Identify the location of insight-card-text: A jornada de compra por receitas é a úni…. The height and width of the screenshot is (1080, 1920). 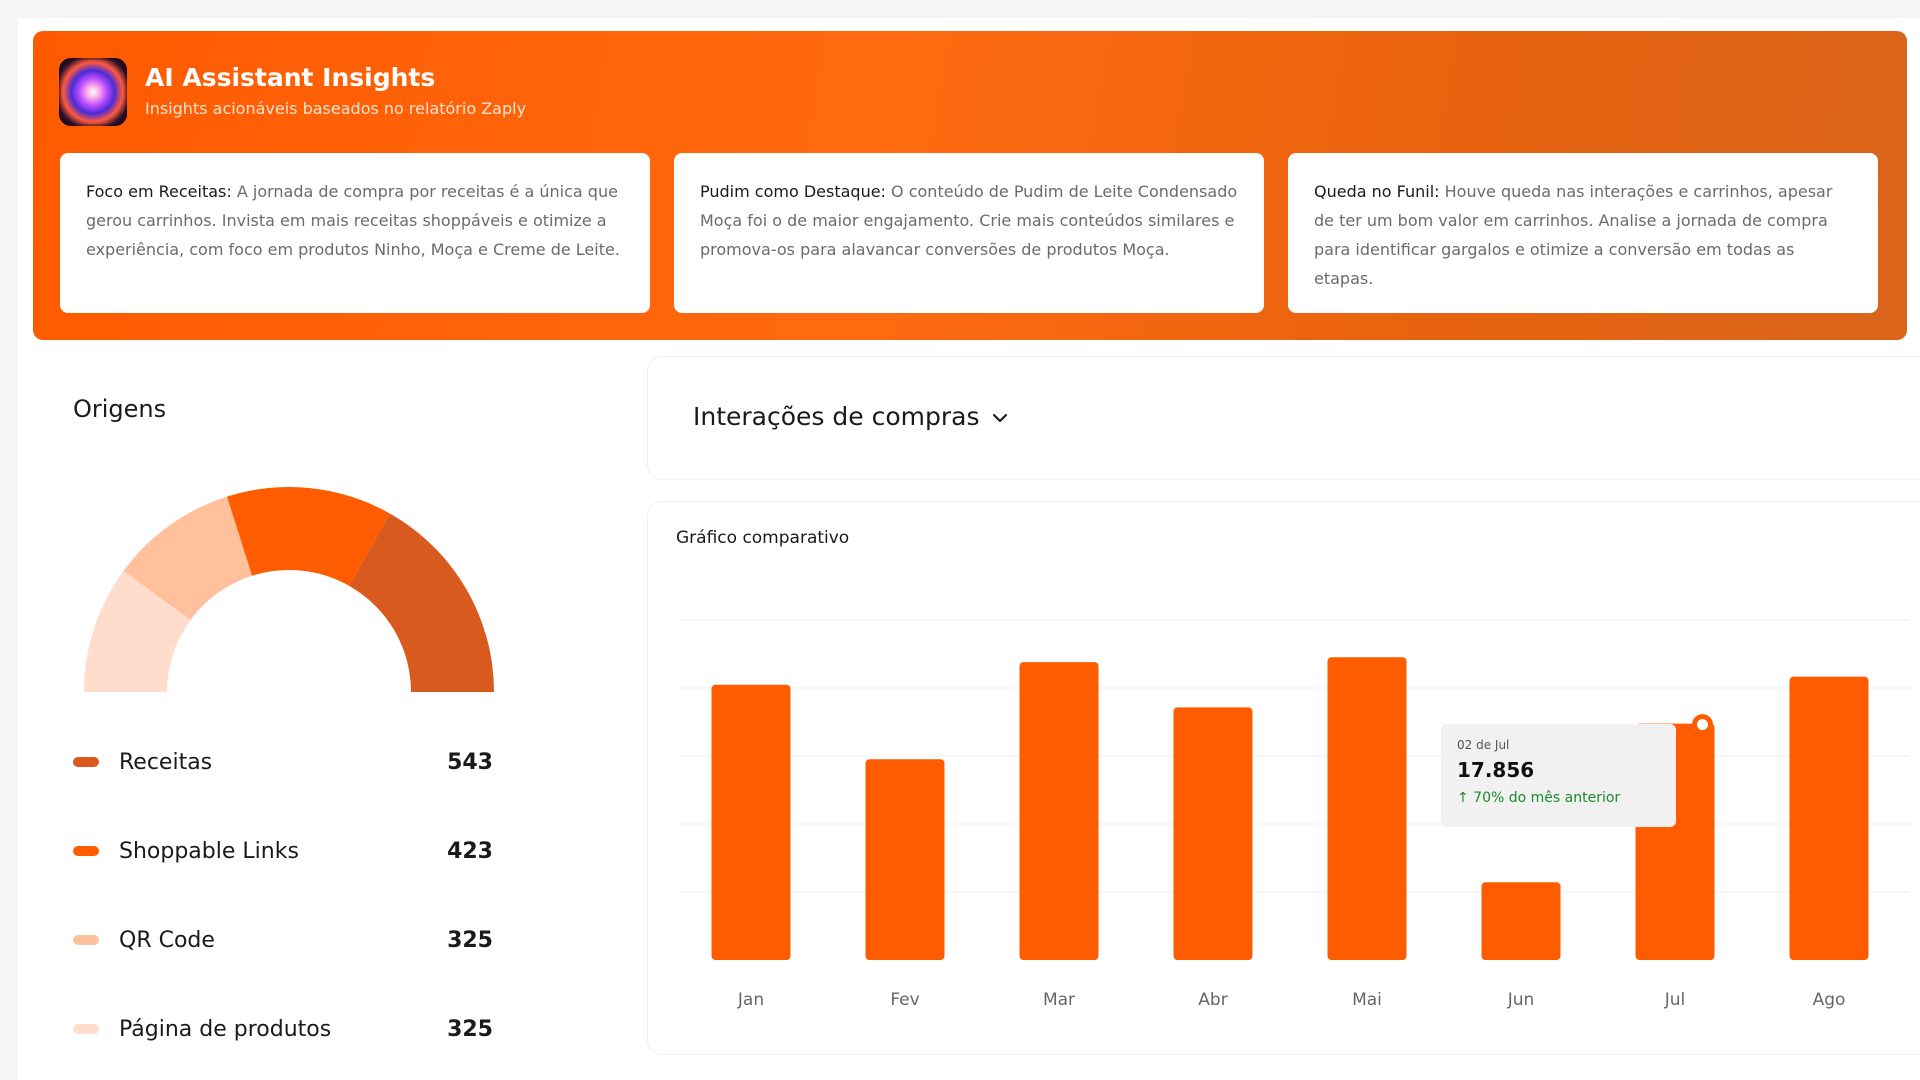
(353, 220).